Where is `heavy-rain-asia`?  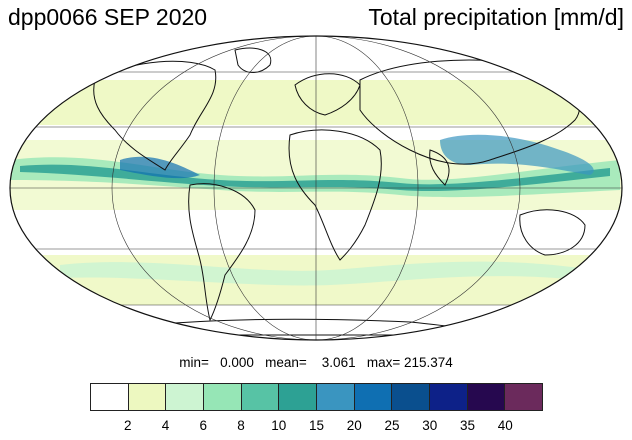
heavy-rain-asia is located at coordinates (517, 154).